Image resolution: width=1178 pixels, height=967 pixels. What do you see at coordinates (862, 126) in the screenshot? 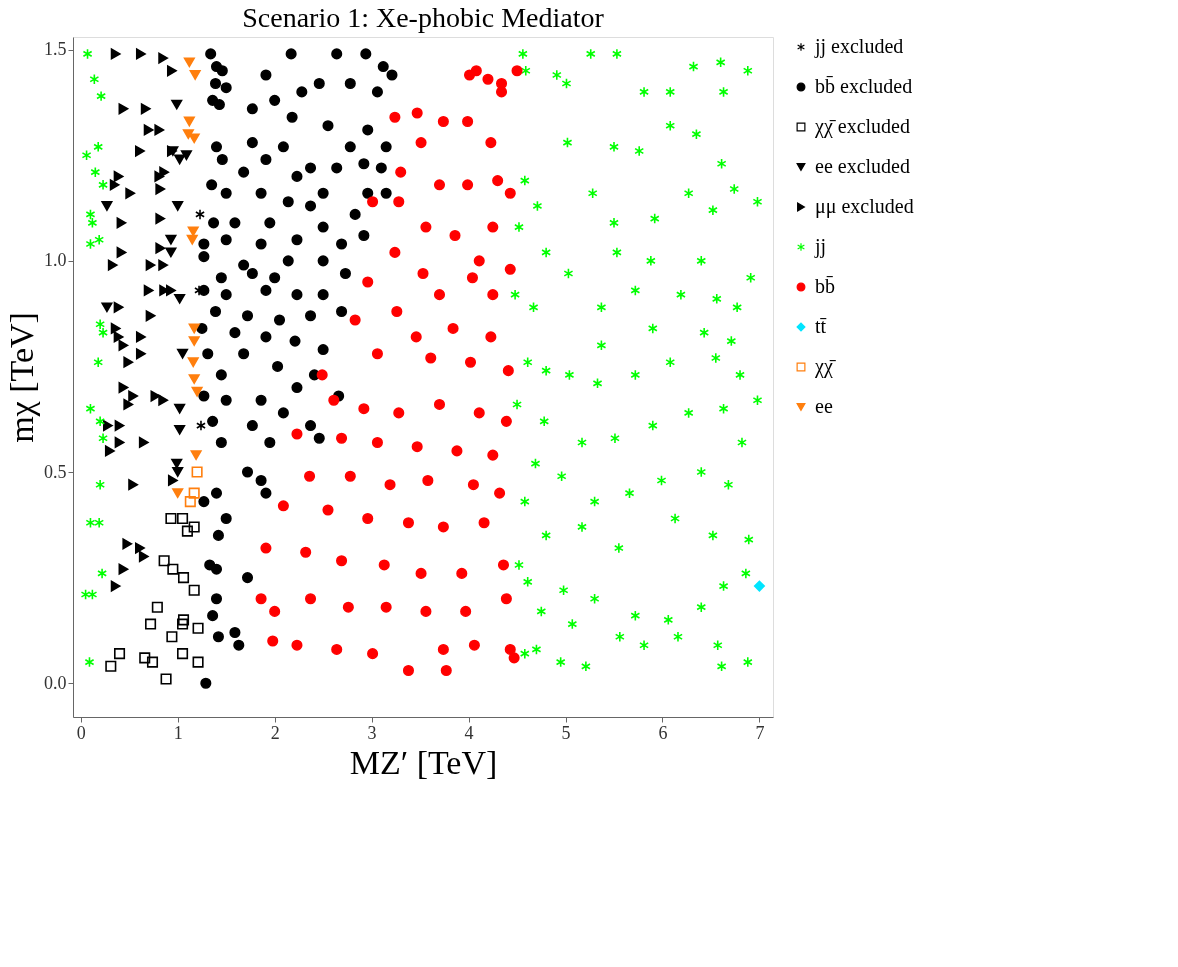
I see `legend-label: χχ̄ excluded` at bounding box center [862, 126].